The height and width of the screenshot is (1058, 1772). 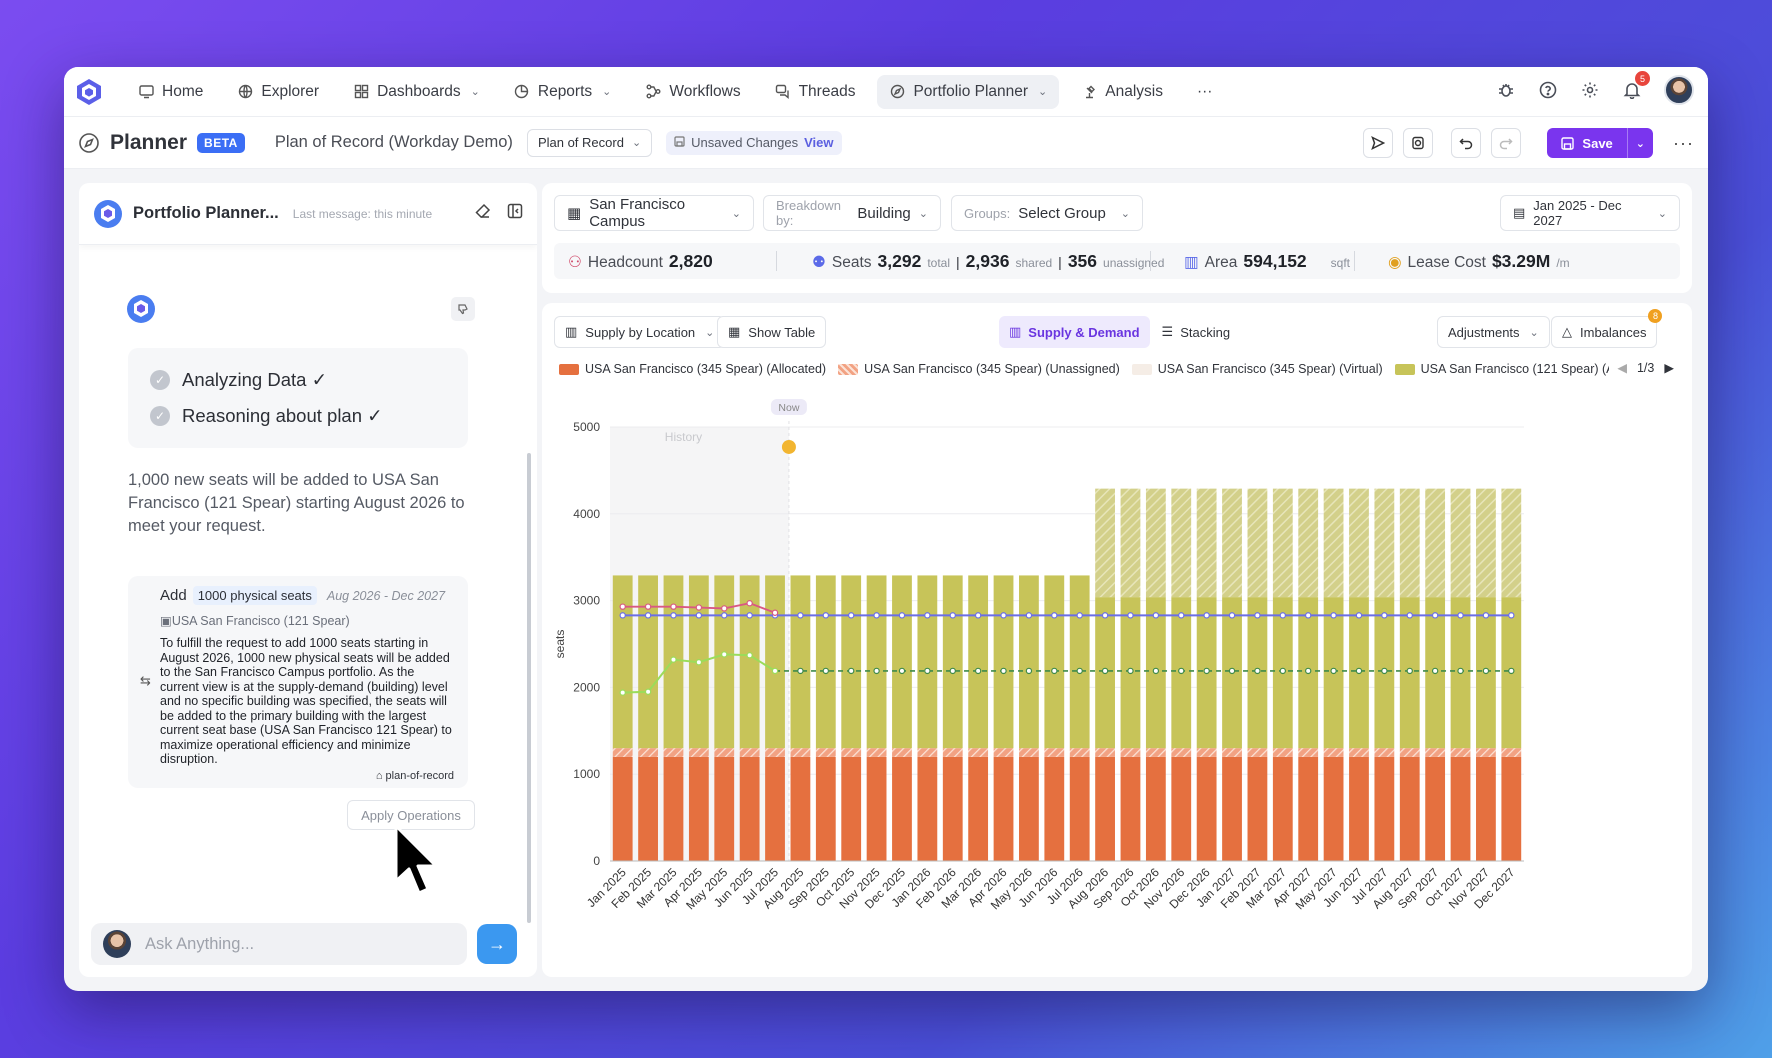 I want to click on nav-item-threads: Threads, so click(x=815, y=92).